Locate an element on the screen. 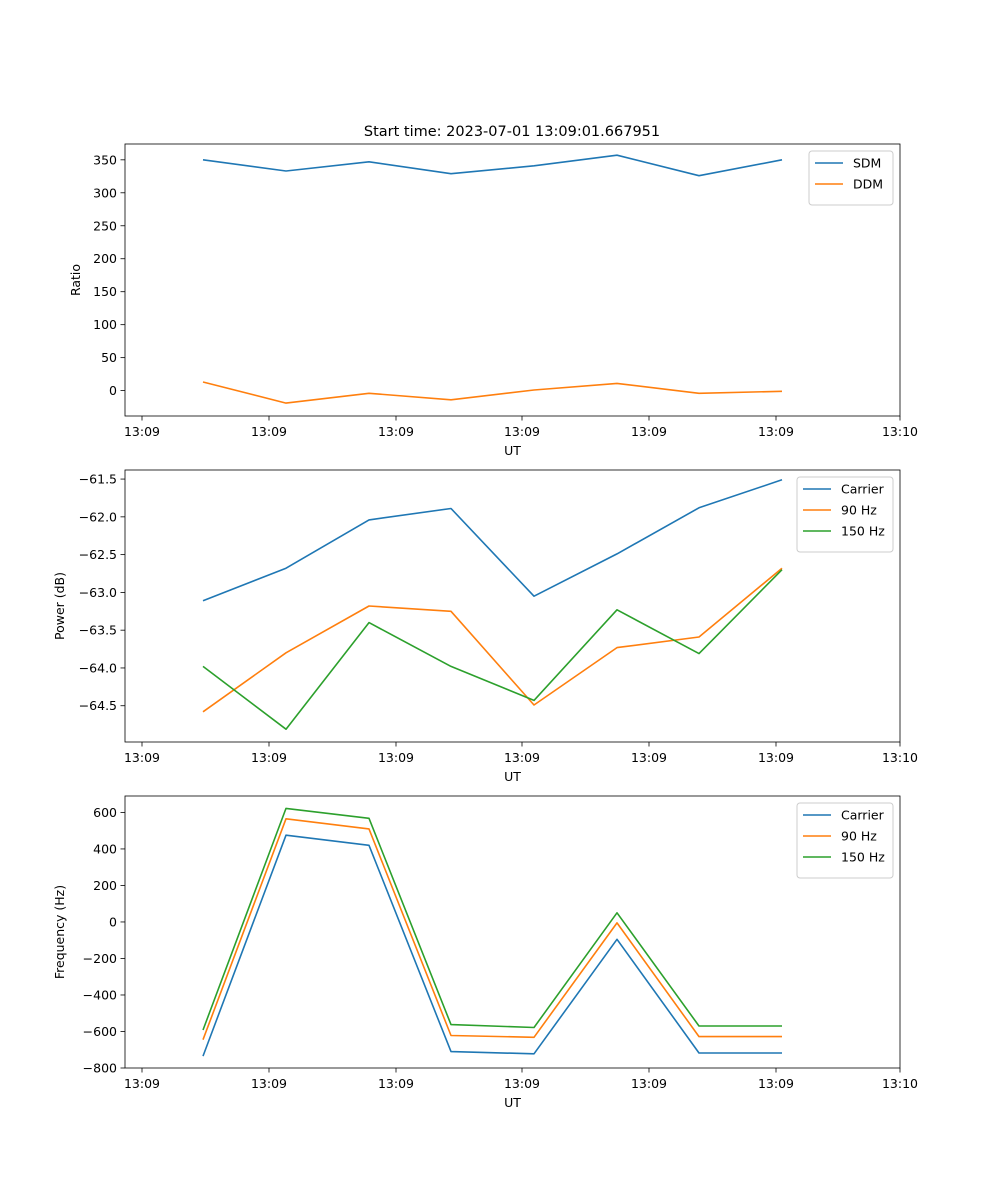 Image resolution: width=1000 pixels, height=1200 pixels. y-tick-label: 50 is located at coordinates (109, 357).